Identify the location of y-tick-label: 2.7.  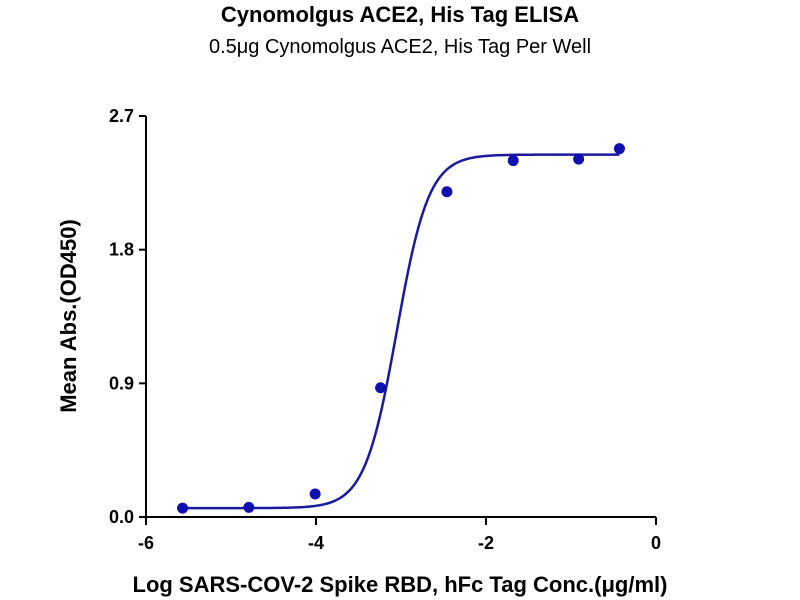
(121, 116).